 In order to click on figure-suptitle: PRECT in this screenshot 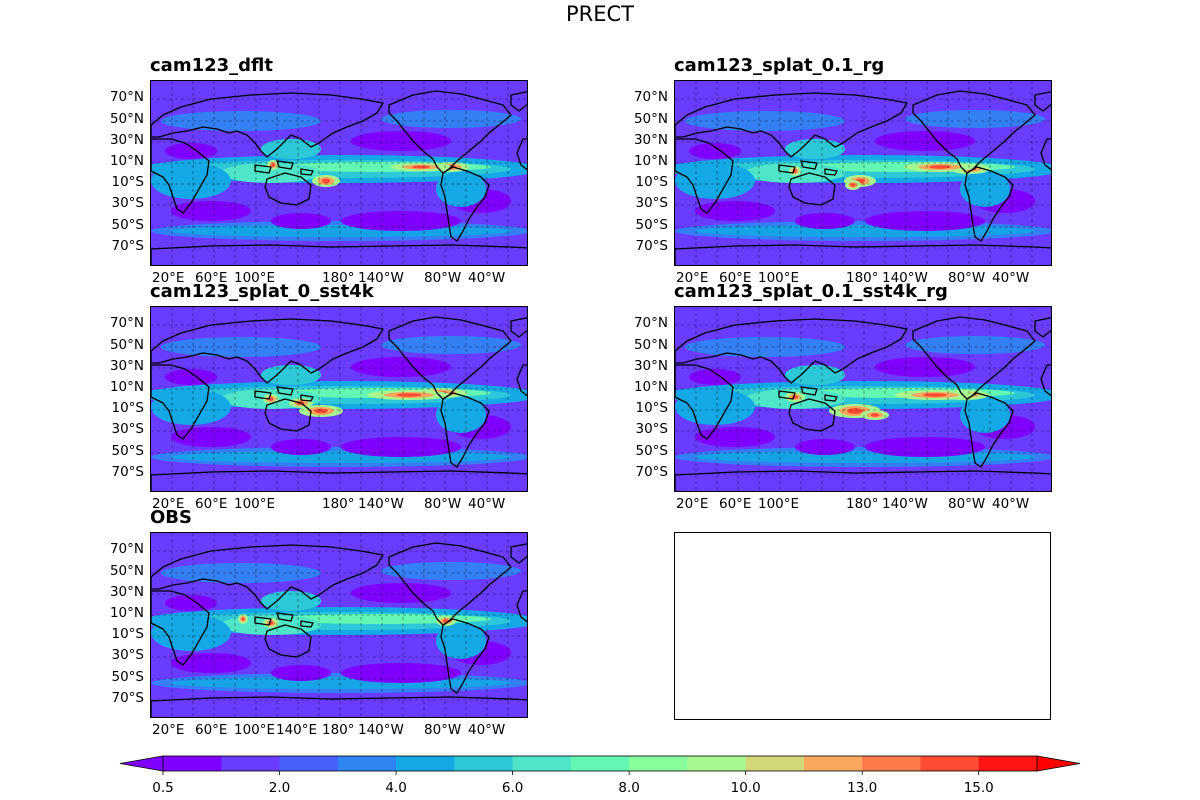, I will do `click(599, 14)`.